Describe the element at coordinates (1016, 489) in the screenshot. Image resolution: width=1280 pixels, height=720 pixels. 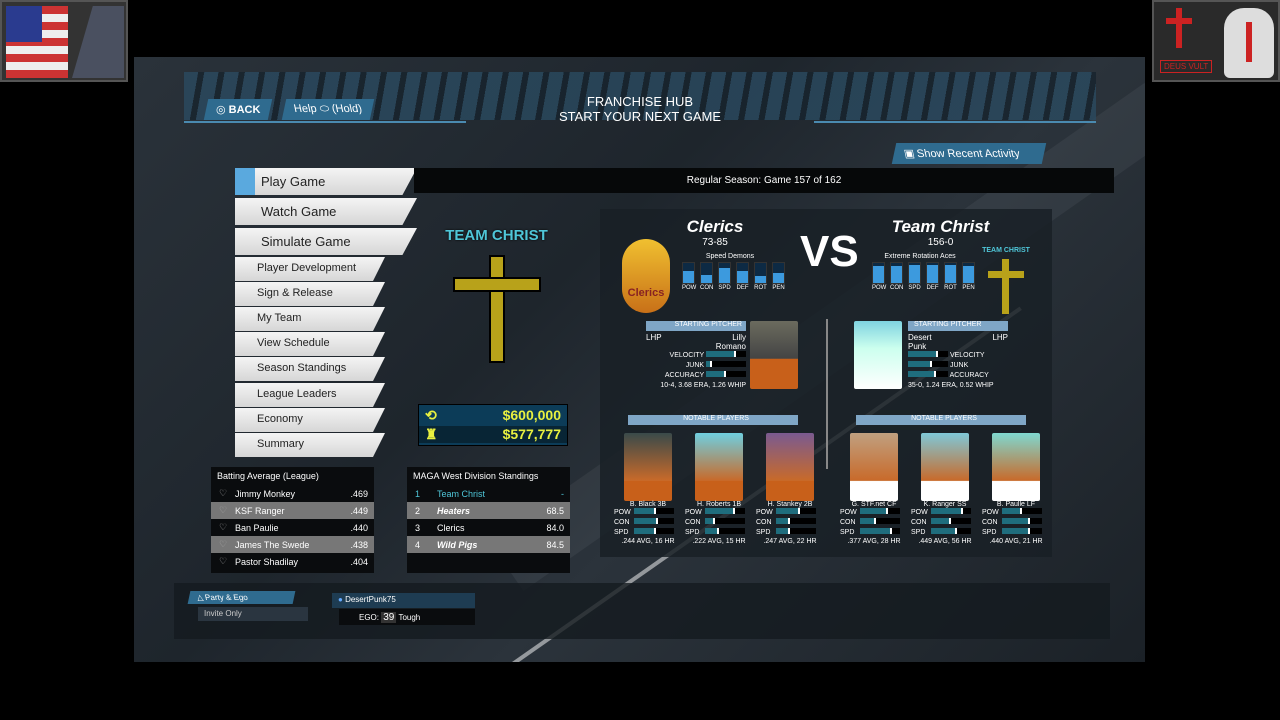
I see `notable-player-card: B. Paulle LF POW CON SPD .440 AVG, 21 HR` at that location.